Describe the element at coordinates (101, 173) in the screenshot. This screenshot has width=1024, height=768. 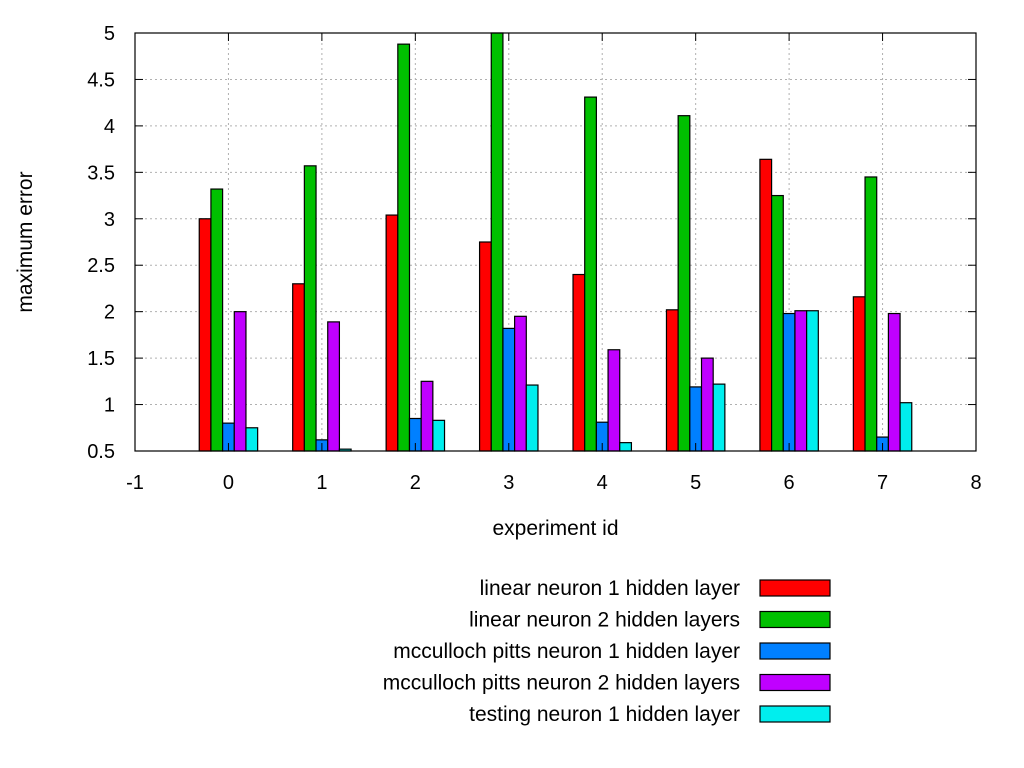
I see `y-tick-label: 3.5` at that location.